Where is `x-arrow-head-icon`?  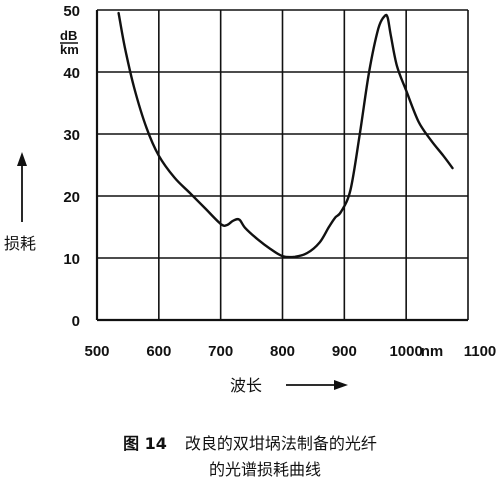
x-arrow-head-icon is located at coordinates (341, 385).